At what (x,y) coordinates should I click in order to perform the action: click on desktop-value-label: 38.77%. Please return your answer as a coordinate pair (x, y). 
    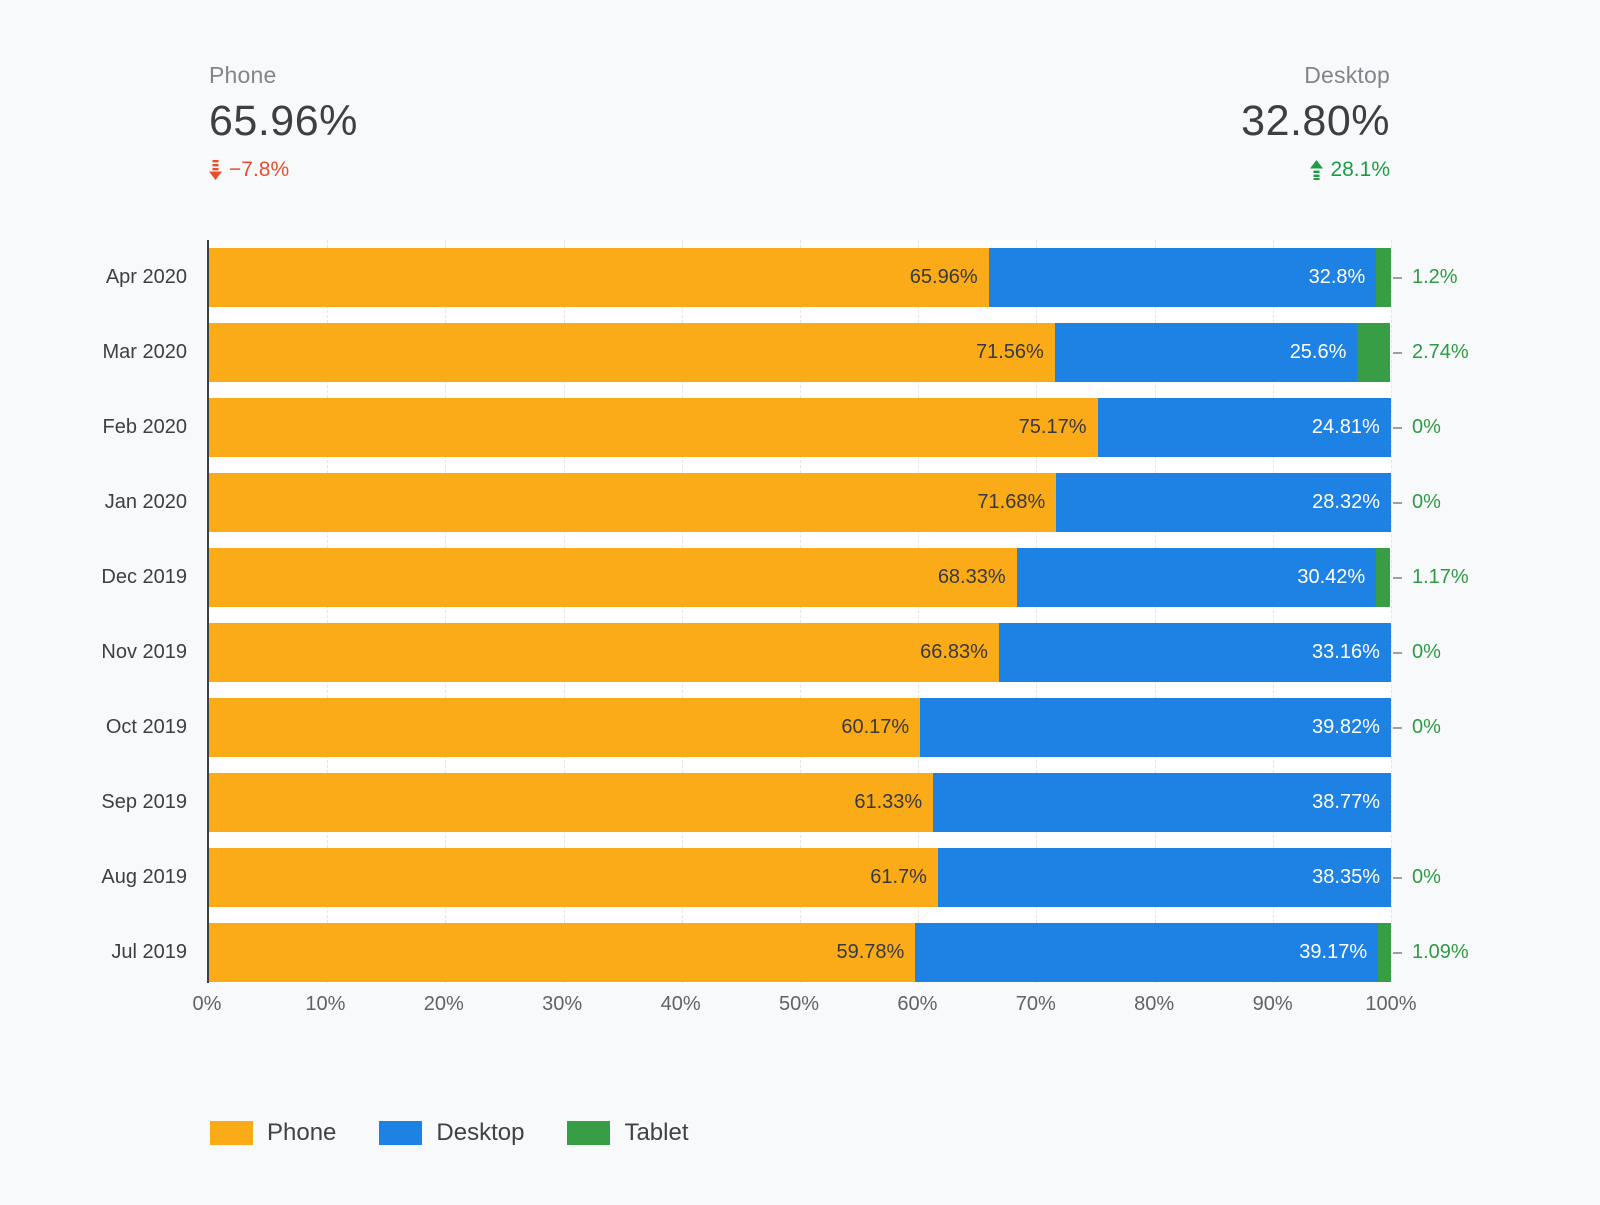
    Looking at the image, I should click on (1346, 802).